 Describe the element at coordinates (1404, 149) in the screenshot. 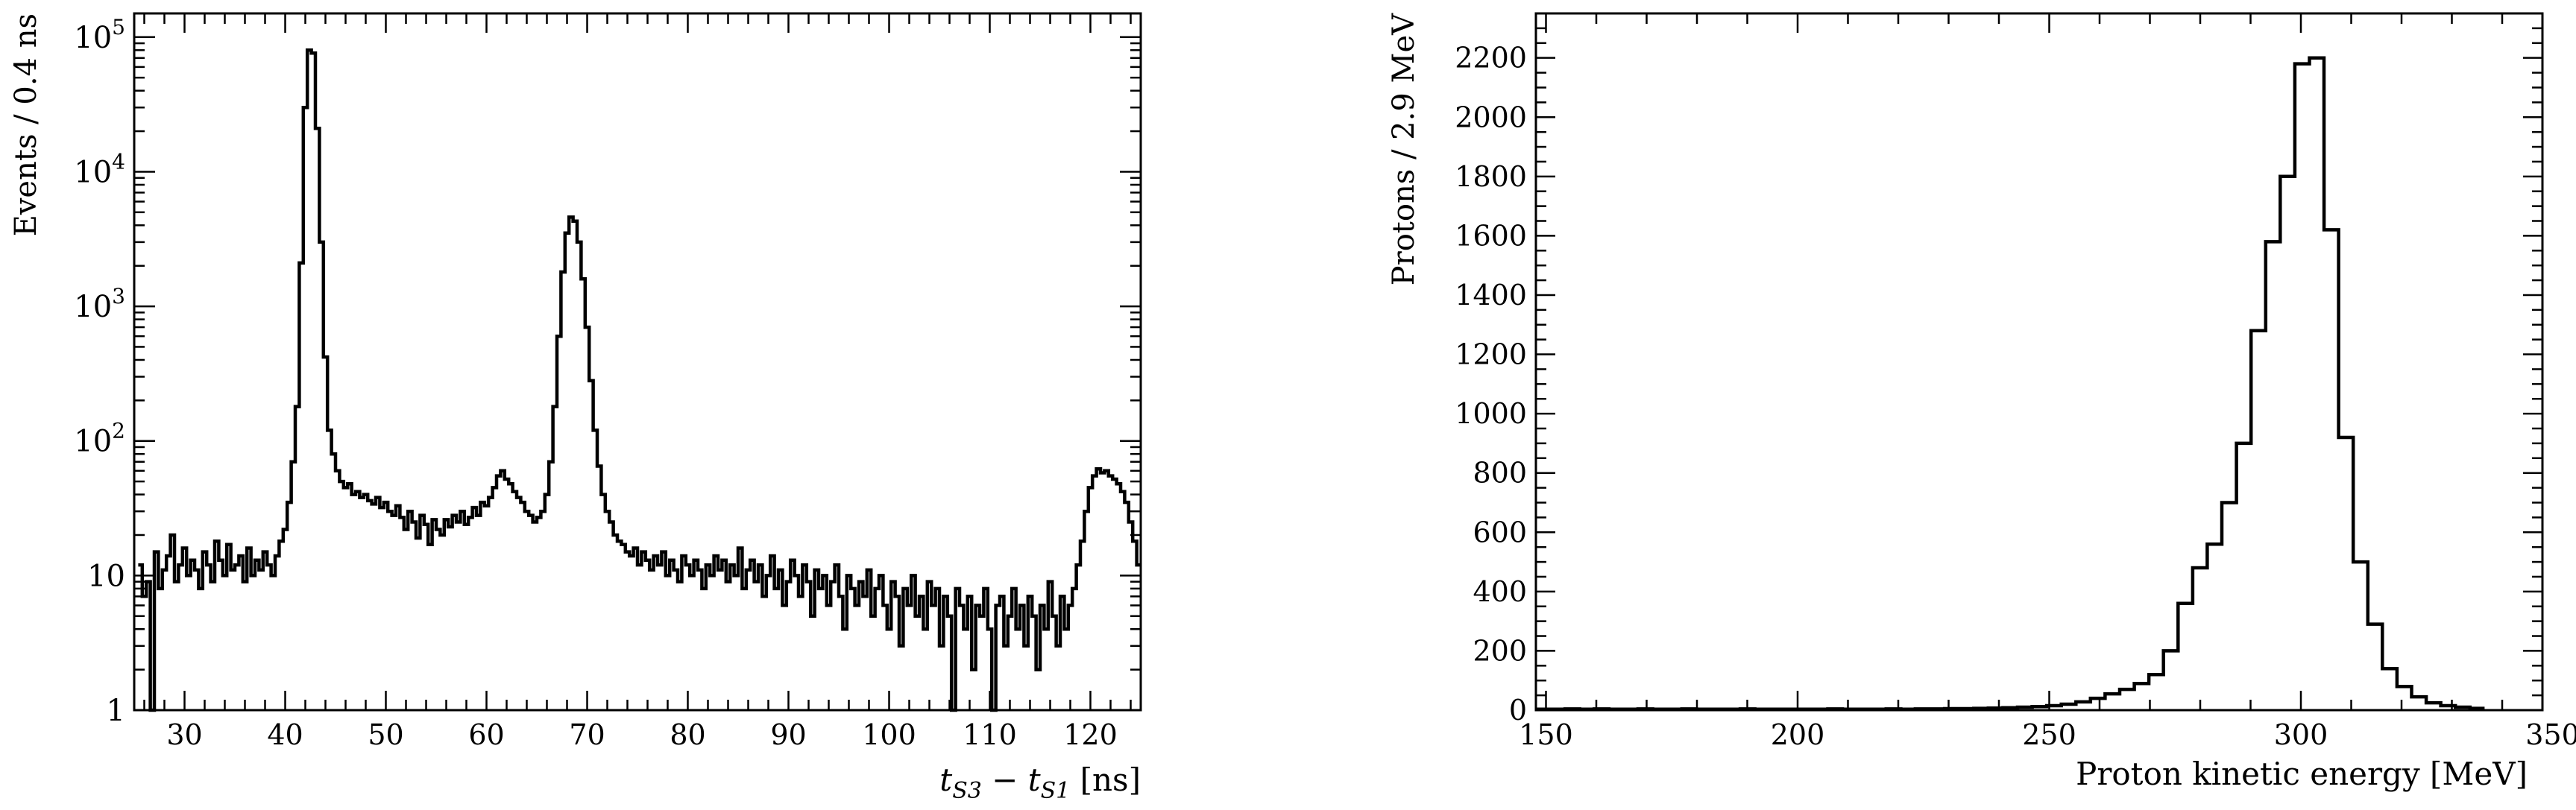

I see `right-y-axis-label: Protons / 2.9 MeV` at that location.